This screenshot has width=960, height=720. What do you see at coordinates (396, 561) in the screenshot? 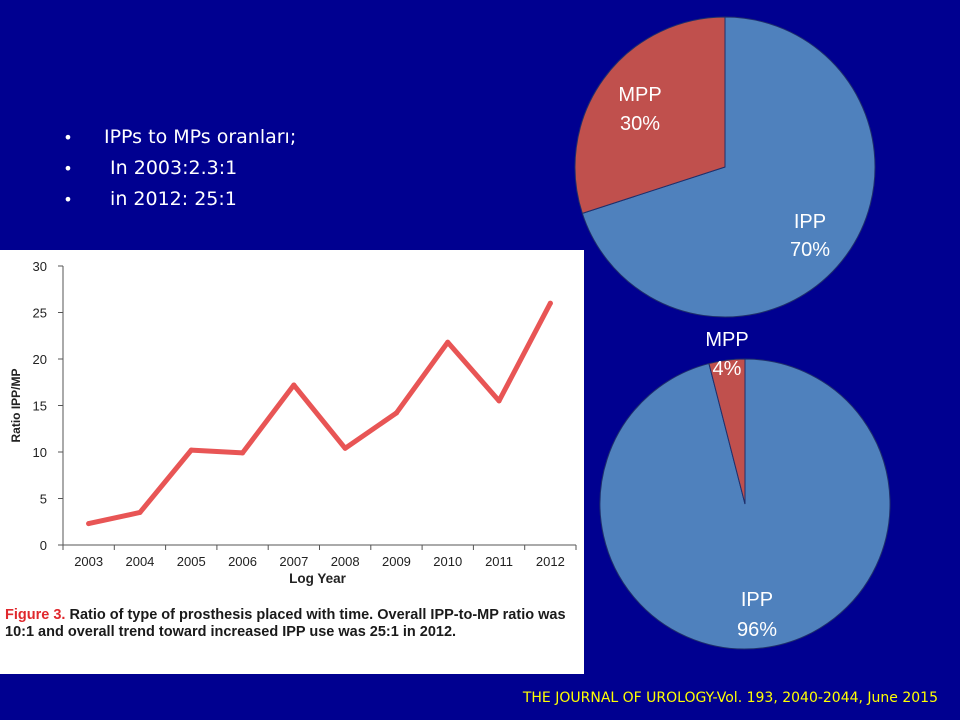
I see `x-tick-label: 2009` at bounding box center [396, 561].